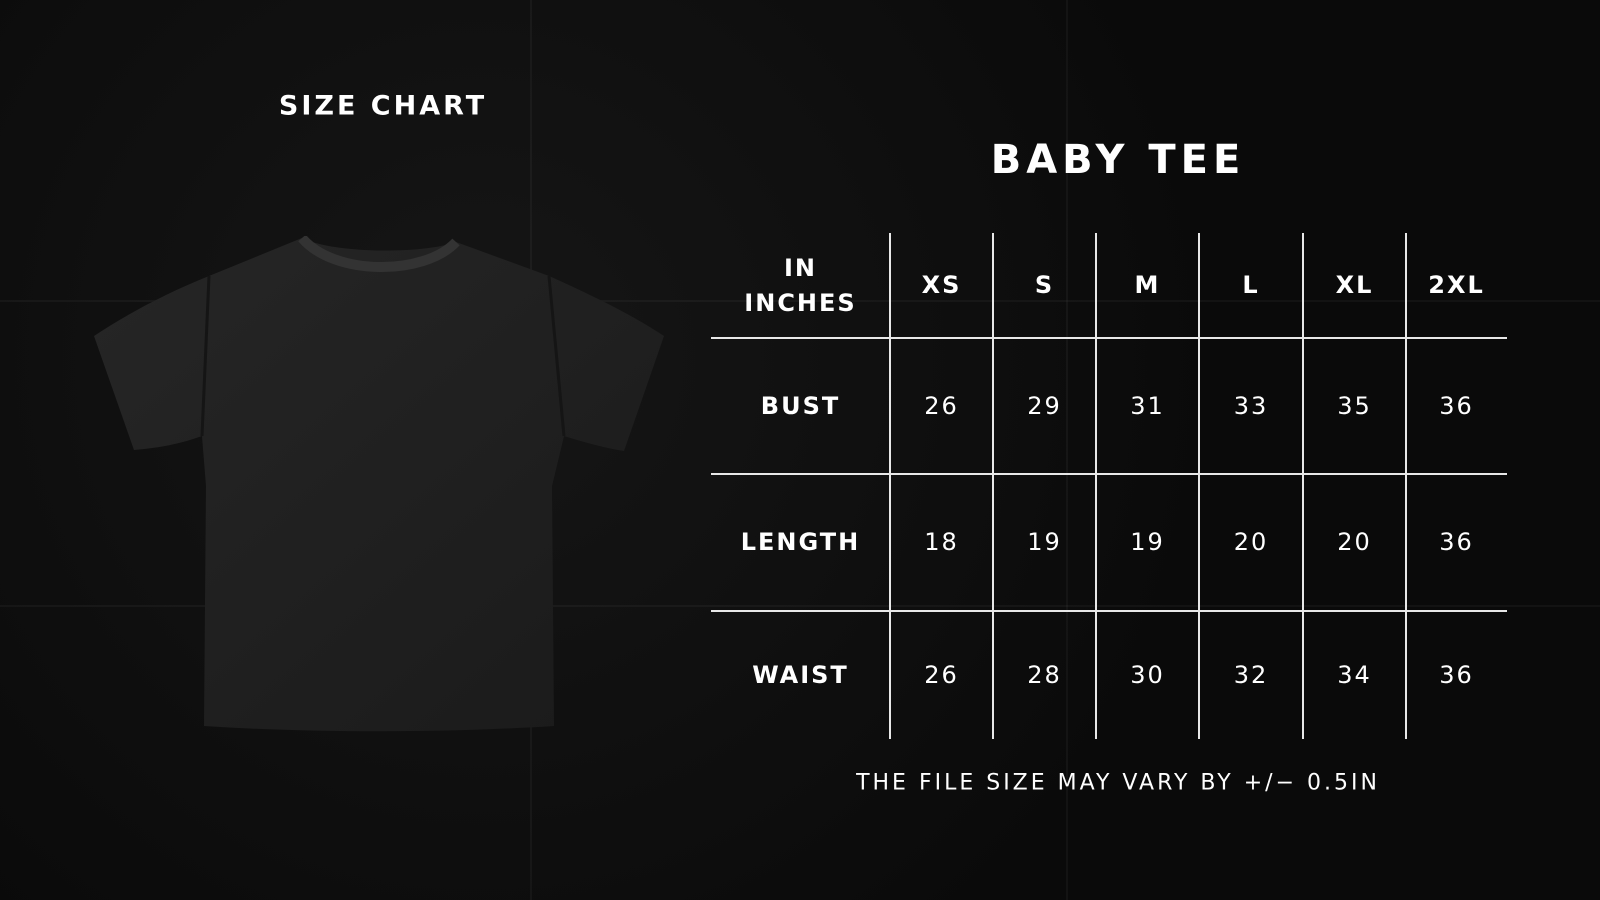  What do you see at coordinates (800, 285) in the screenshot?
I see `units-label: IN INCHES` at bounding box center [800, 285].